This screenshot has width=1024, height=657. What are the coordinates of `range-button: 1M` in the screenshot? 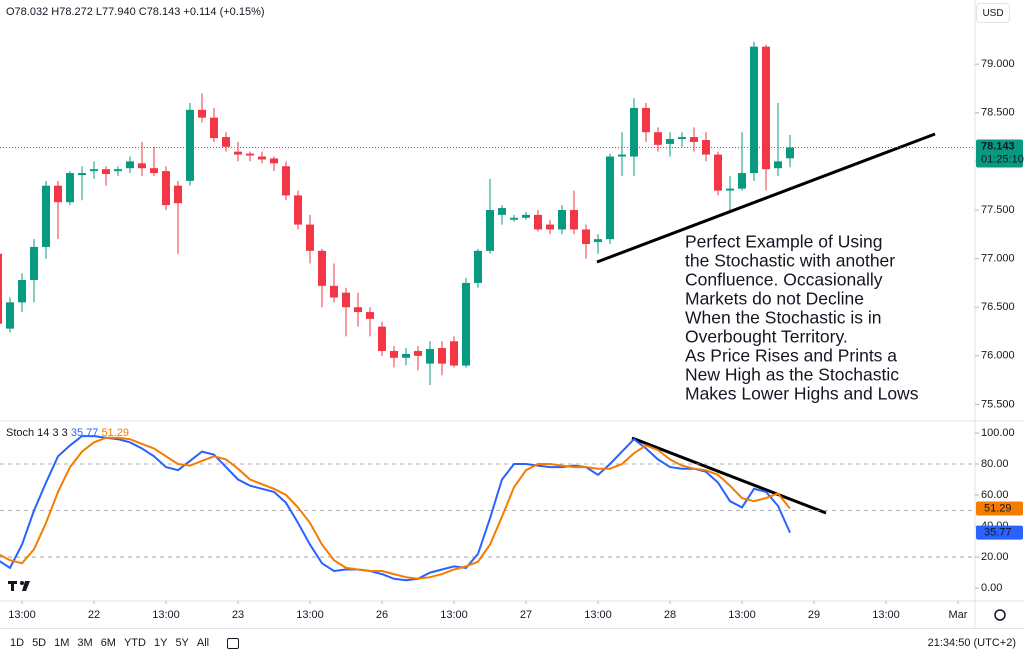 It's located at (62, 643).